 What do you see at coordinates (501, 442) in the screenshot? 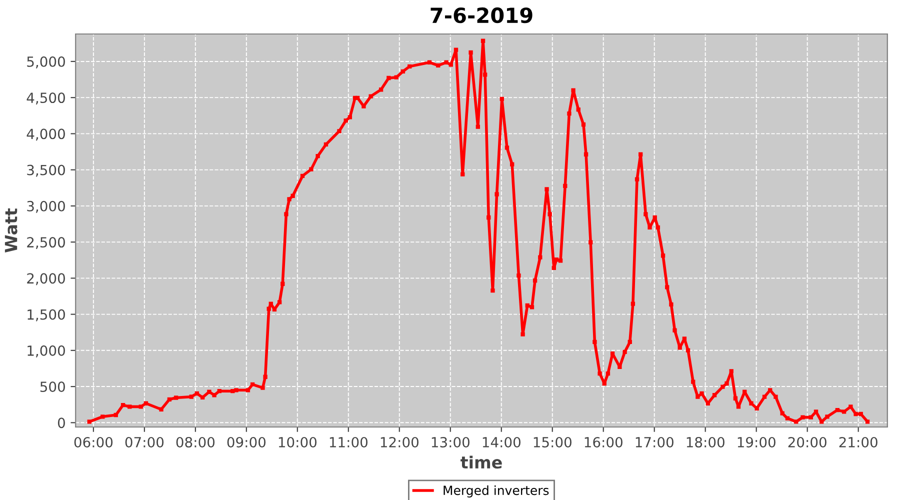
I see `x-tick-label: 14:00` at bounding box center [501, 442].